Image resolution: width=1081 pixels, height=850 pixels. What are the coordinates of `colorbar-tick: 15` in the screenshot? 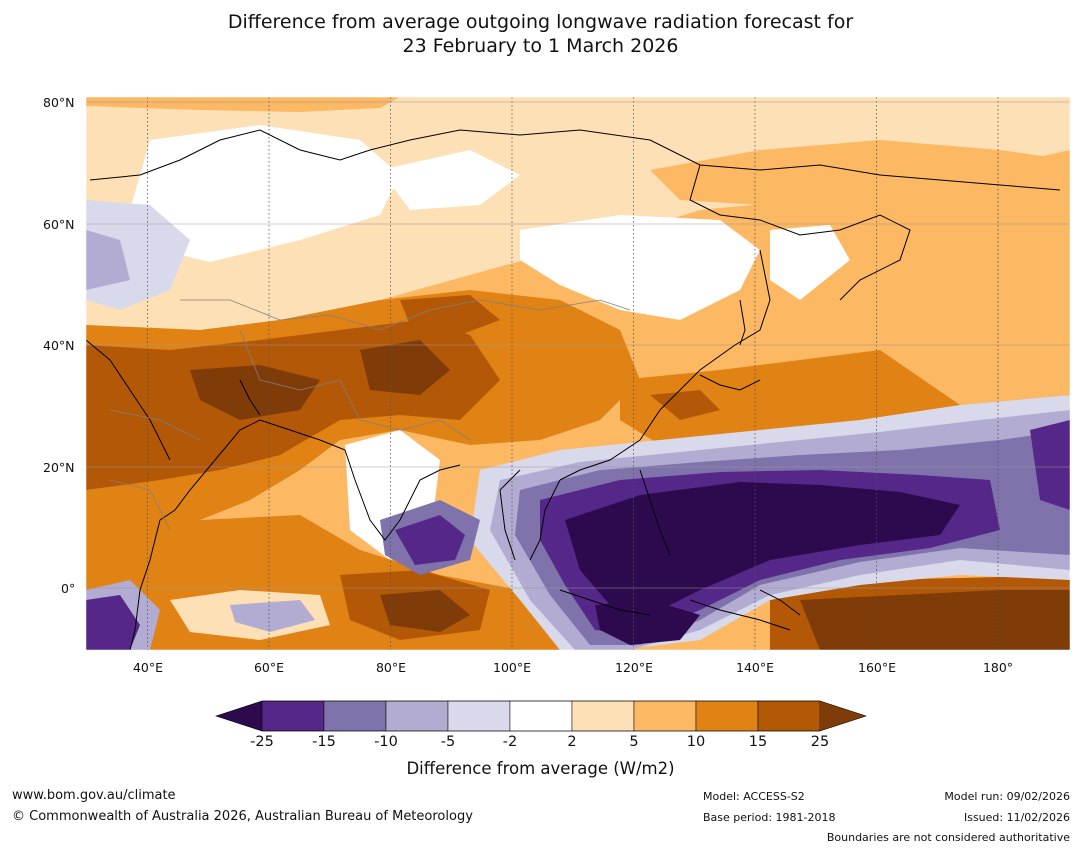 It's located at (758, 742).